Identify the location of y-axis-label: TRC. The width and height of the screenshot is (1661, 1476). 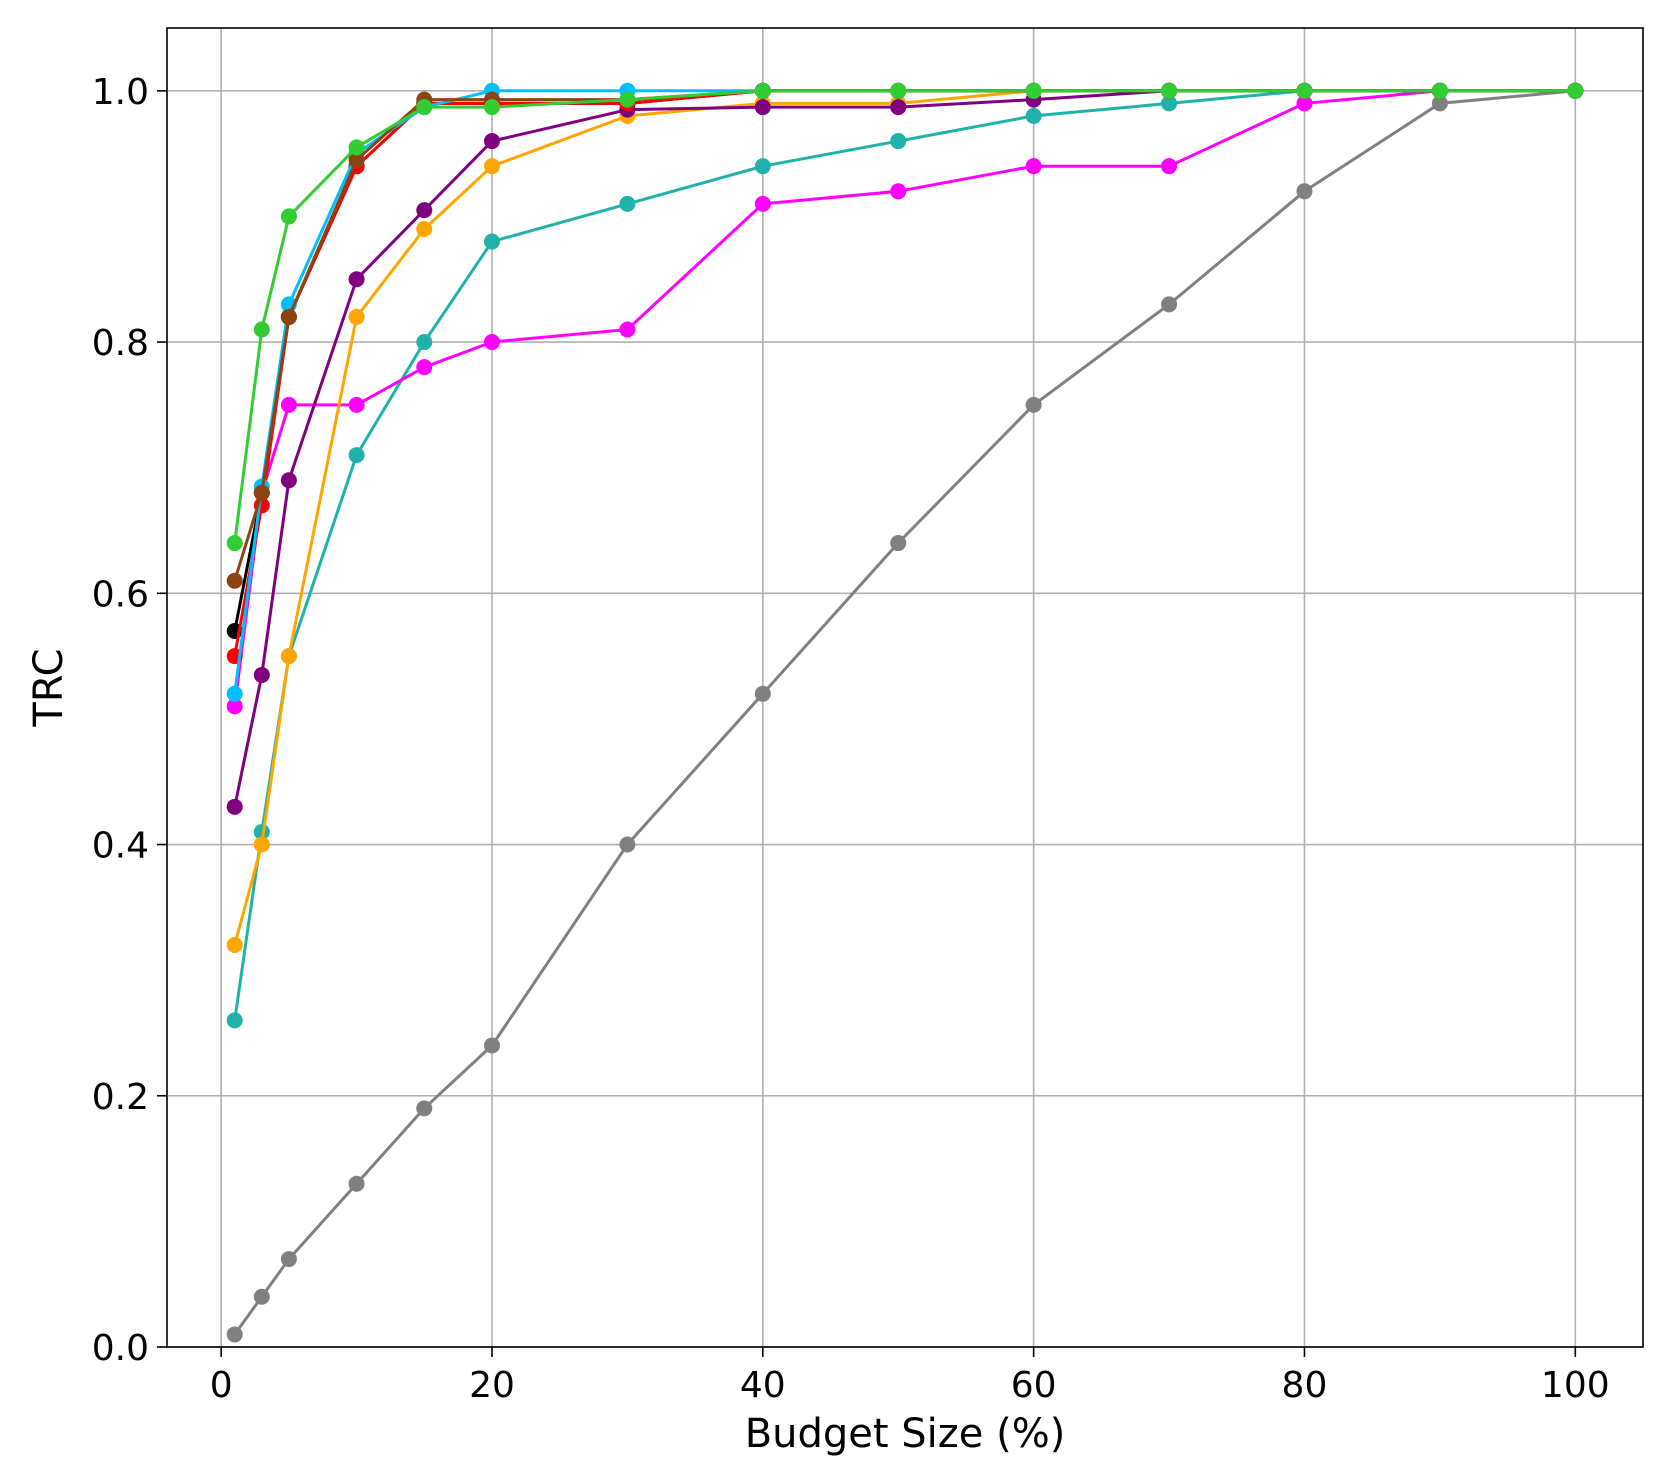
(49, 687).